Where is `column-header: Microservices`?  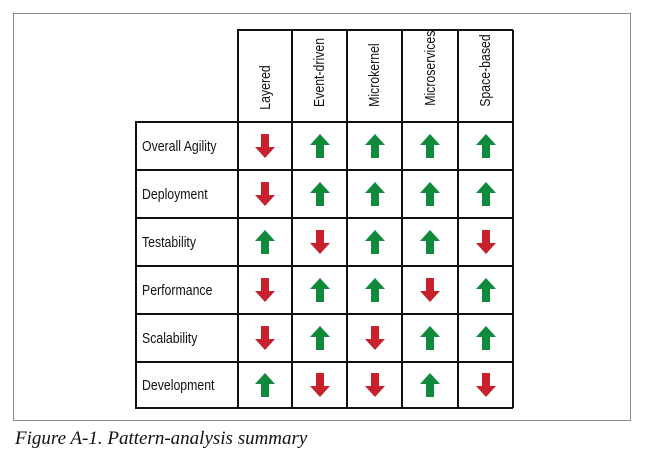 column-header: Microservices is located at coordinates (430, 74).